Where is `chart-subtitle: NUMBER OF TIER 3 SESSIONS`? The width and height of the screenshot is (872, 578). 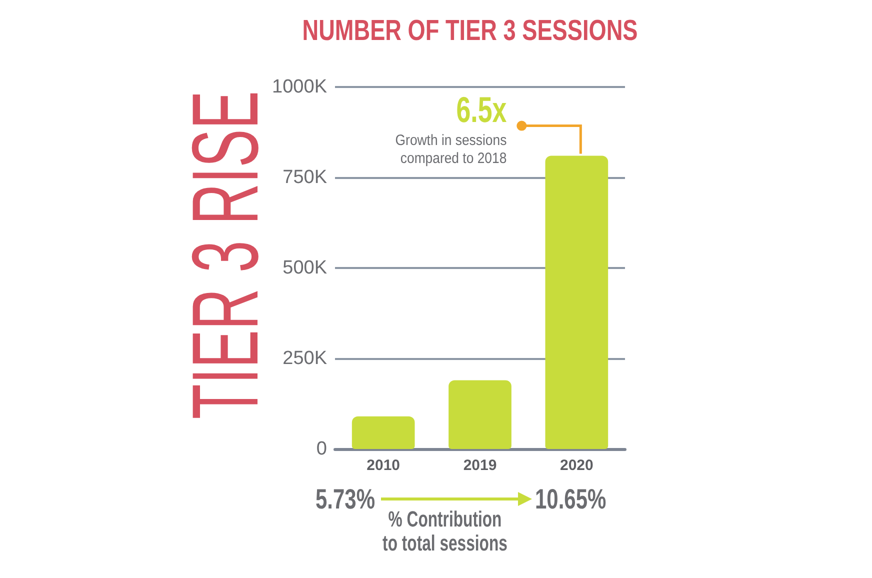 chart-subtitle: NUMBER OF TIER 3 SESSIONS is located at coordinates (470, 30).